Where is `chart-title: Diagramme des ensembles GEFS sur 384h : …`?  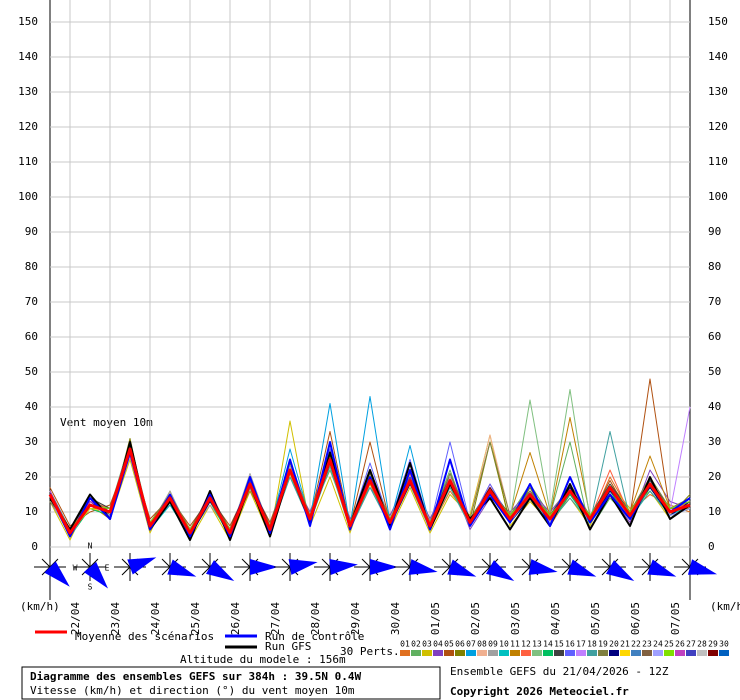 chart-title: Diagramme des ensembles GEFS sur 384h : … is located at coordinates (196, 676).